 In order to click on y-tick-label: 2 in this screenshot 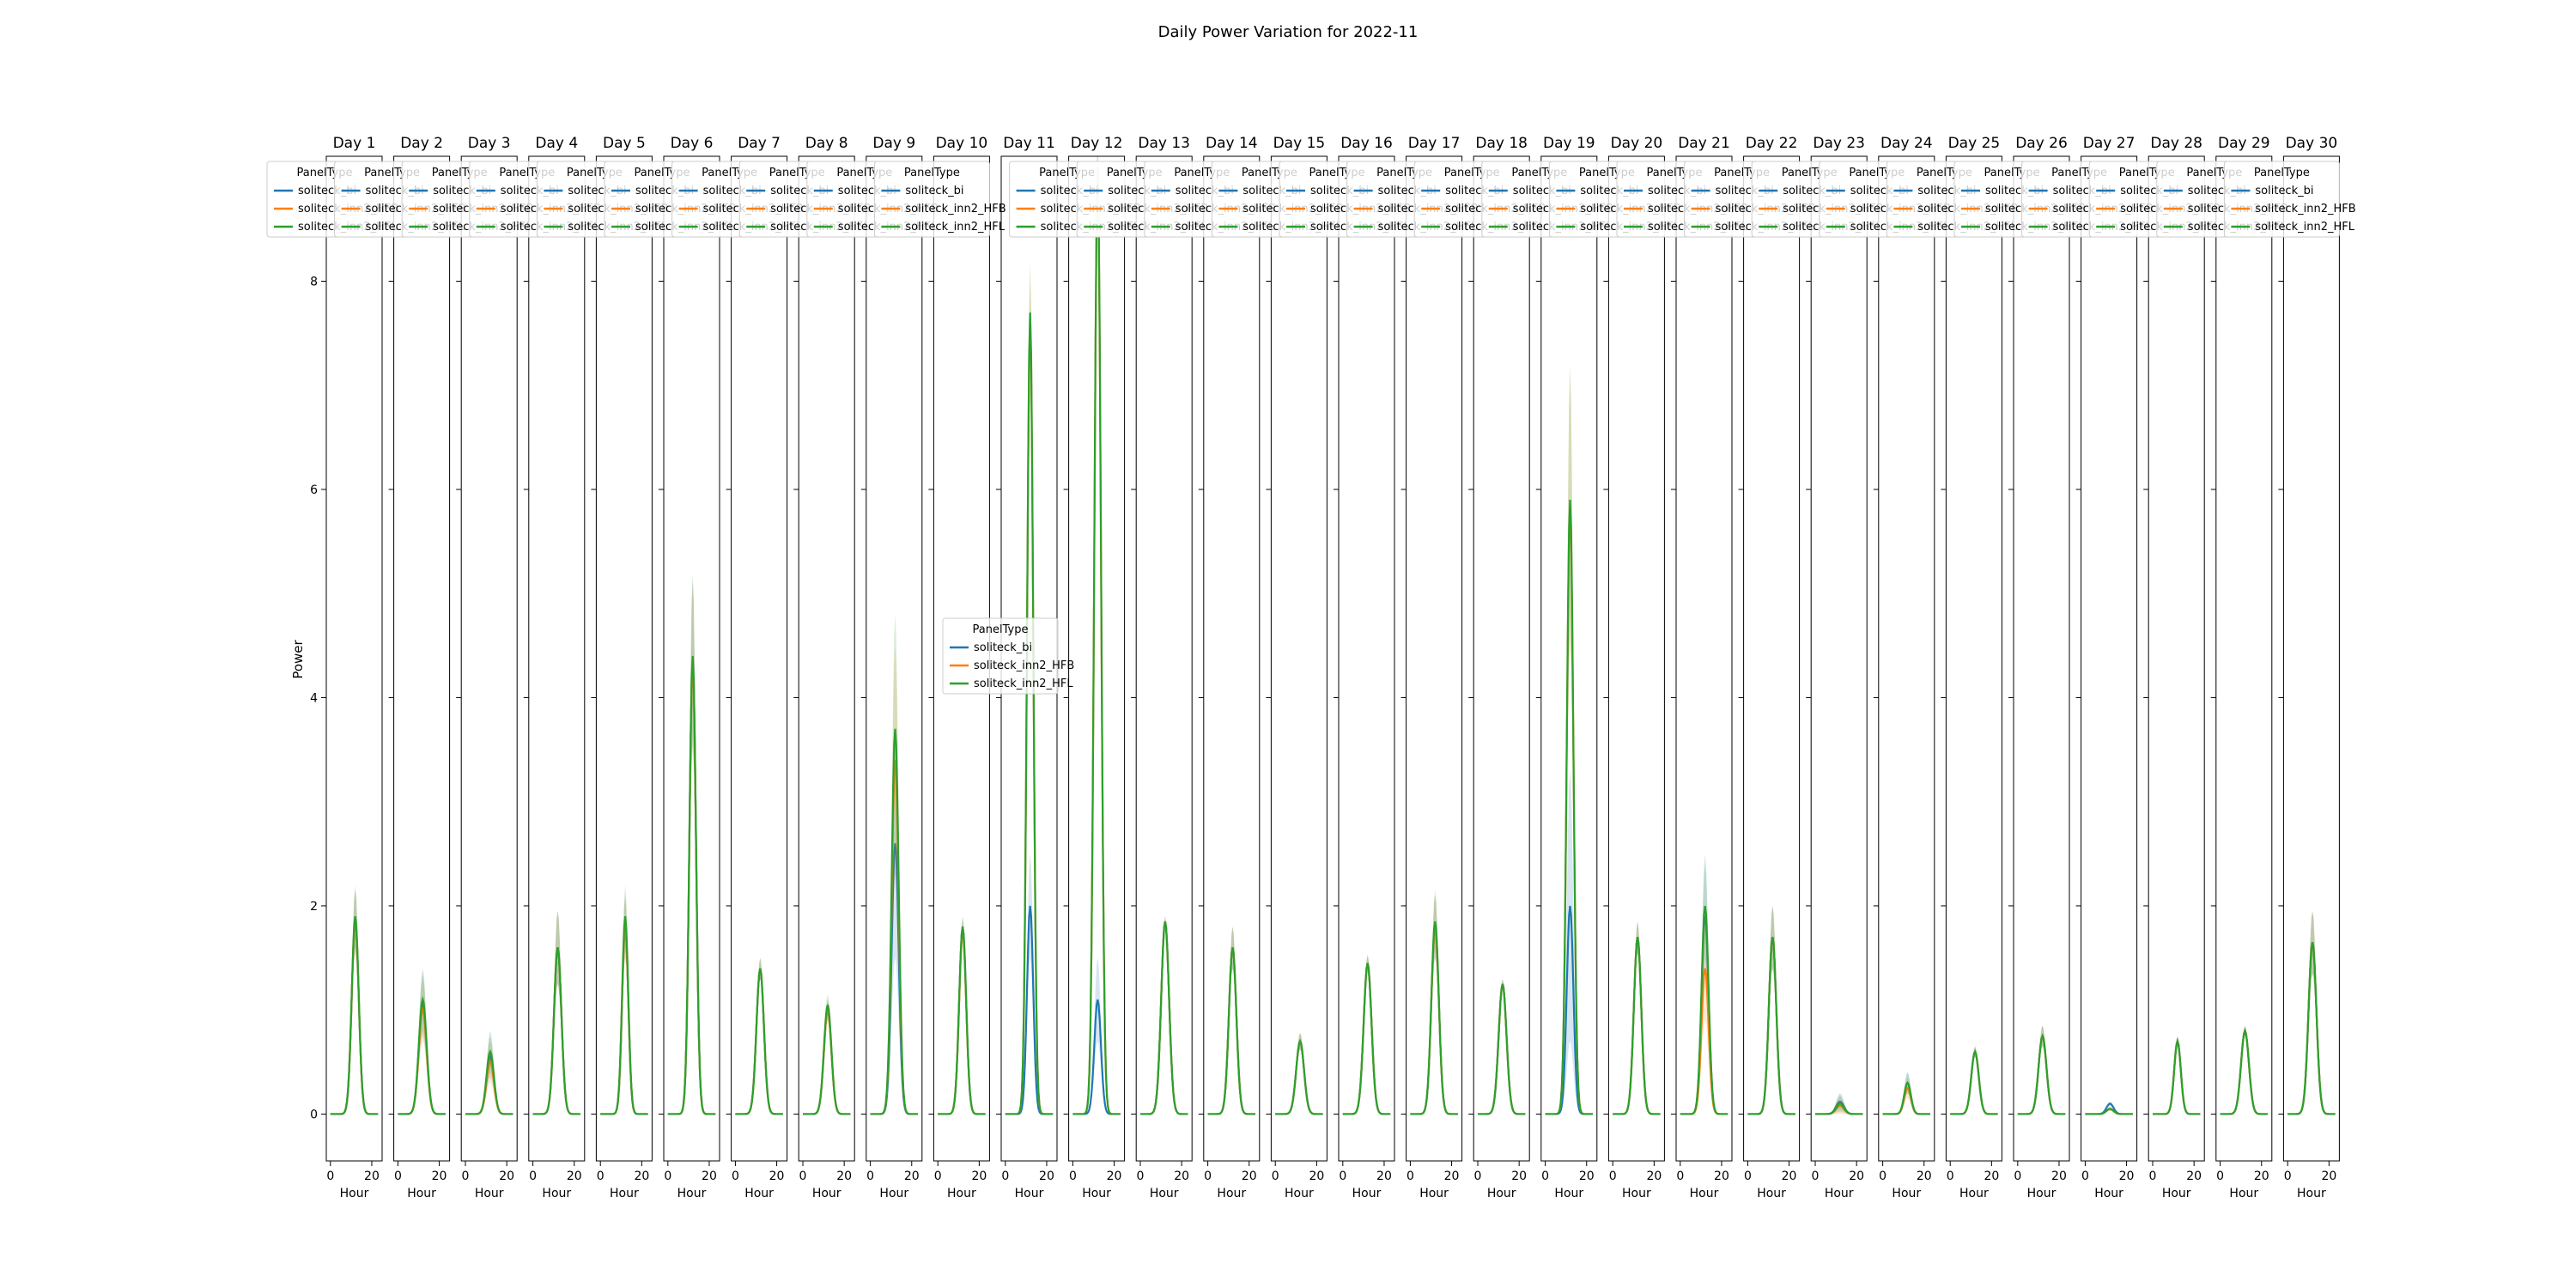, I will do `click(314, 907)`.